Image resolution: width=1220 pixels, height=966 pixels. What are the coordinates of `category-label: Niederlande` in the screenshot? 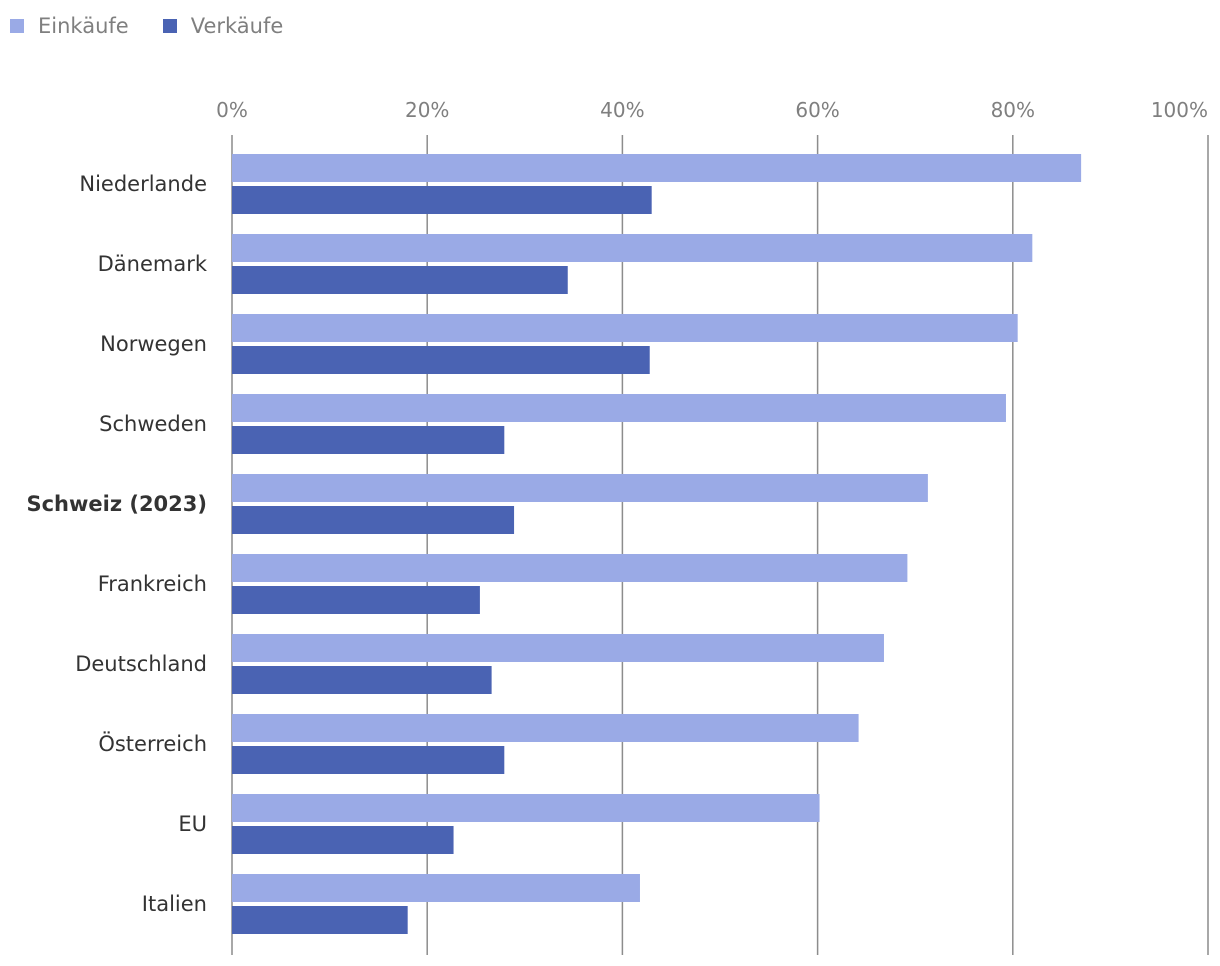 It's located at (143, 184).